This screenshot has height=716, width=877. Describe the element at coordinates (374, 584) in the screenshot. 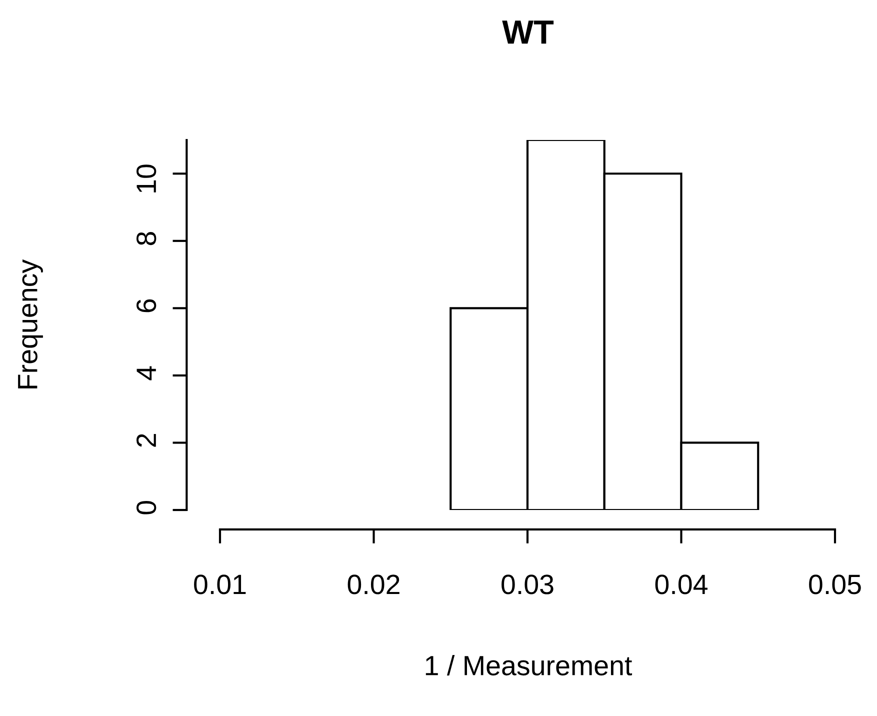

I see `x-tick-label: 0.02` at that location.